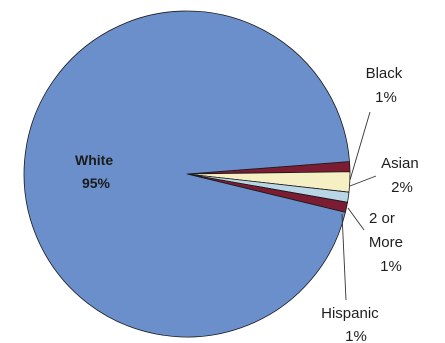 The width and height of the screenshot is (445, 343). What do you see at coordinates (402, 175) in the screenshot?
I see `label-asian: Asian 2%` at bounding box center [402, 175].